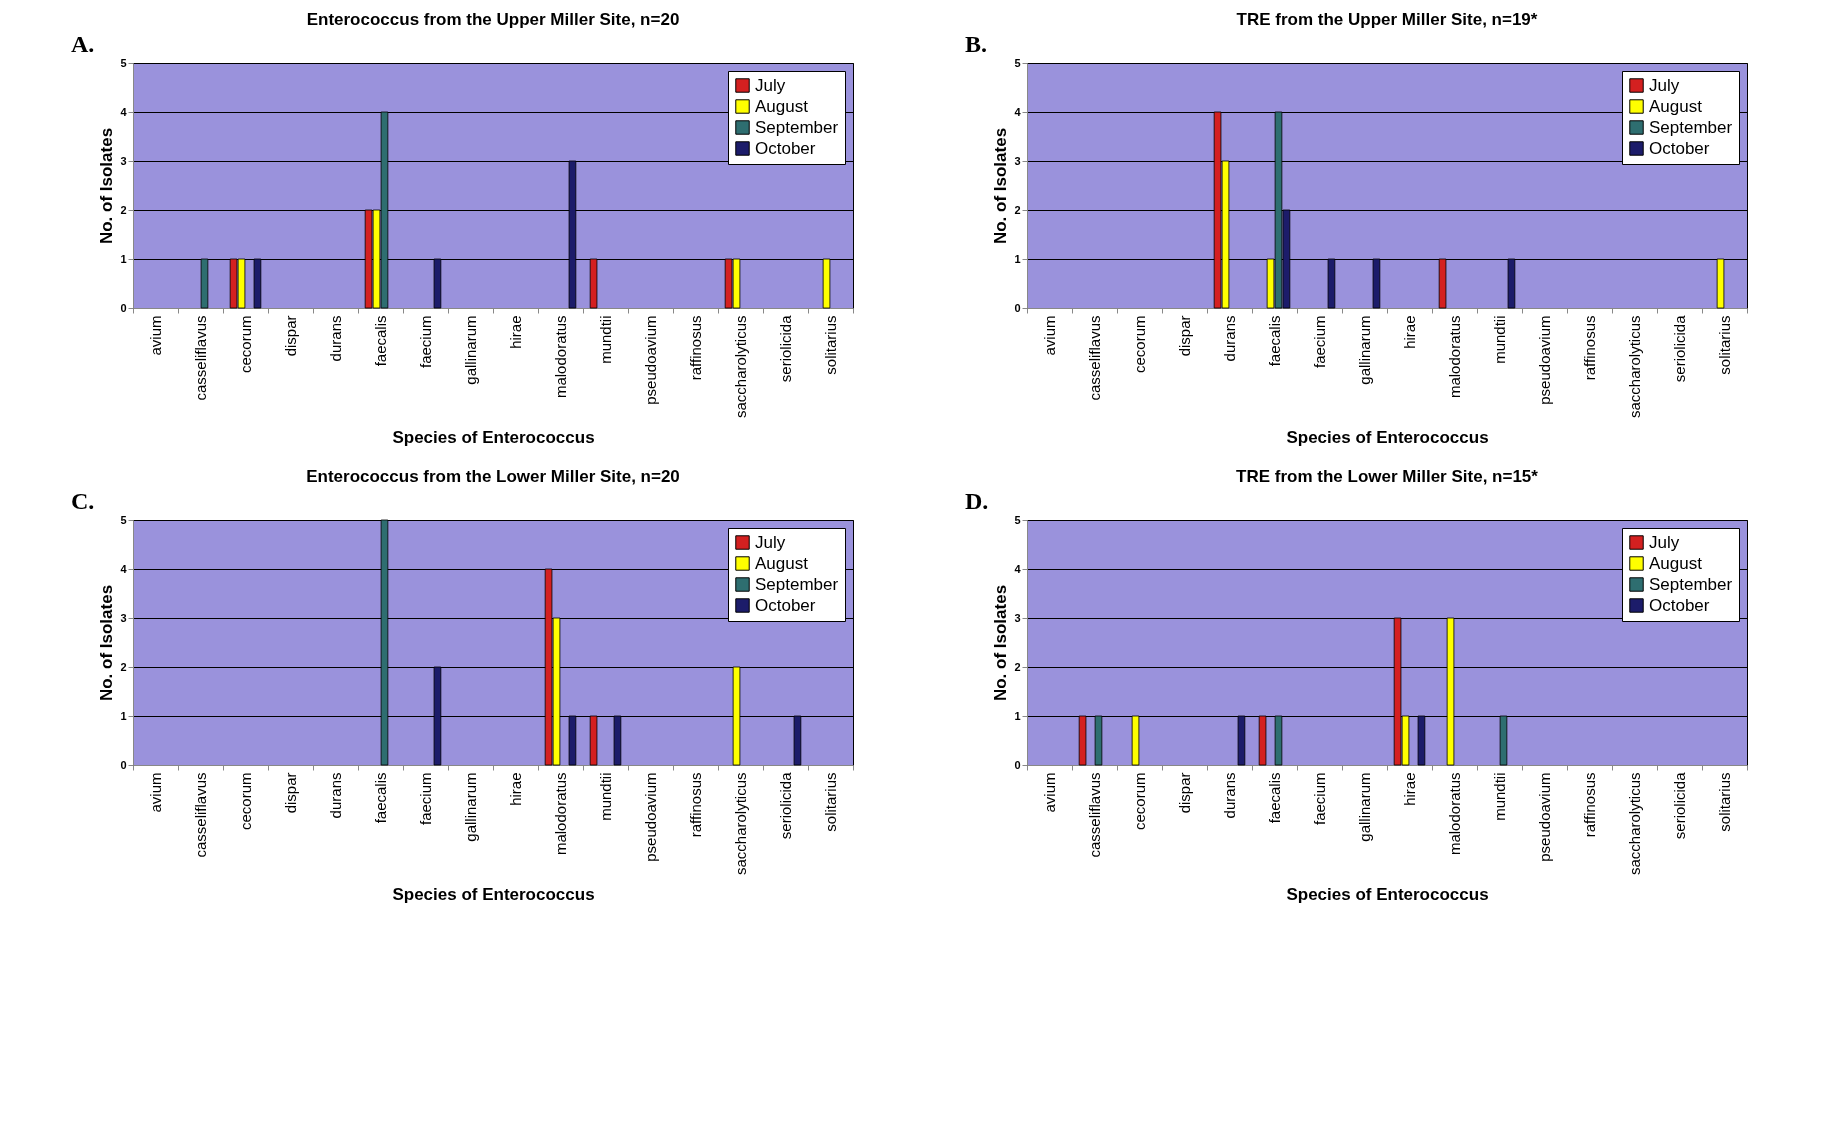  Describe the element at coordinates (83, 44) in the screenshot. I see `text: A.` at that location.